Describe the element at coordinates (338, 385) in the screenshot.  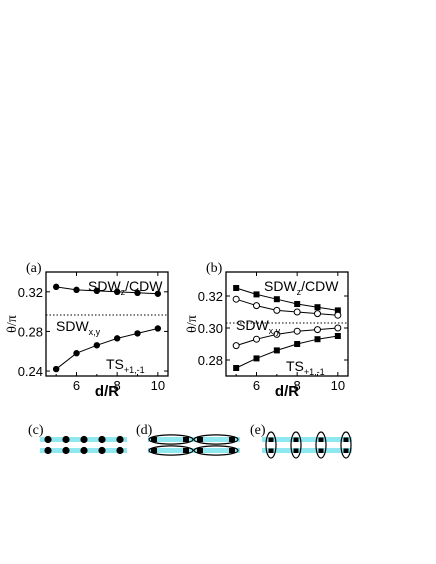
I see `panel-b-xtick-label: 10` at that location.